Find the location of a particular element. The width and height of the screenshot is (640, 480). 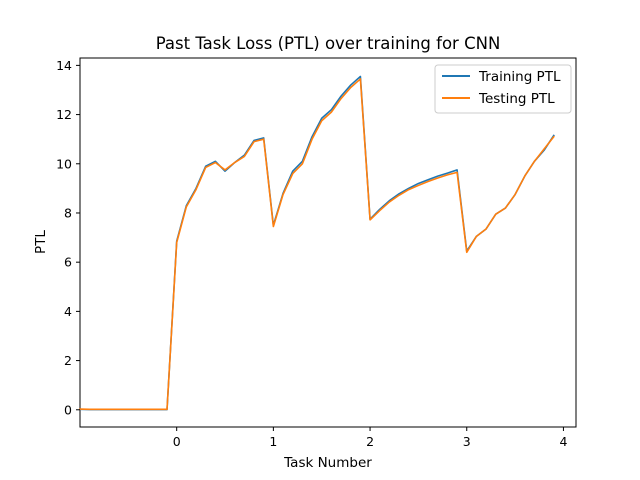

y-tick-label: 2 is located at coordinates (68, 360).